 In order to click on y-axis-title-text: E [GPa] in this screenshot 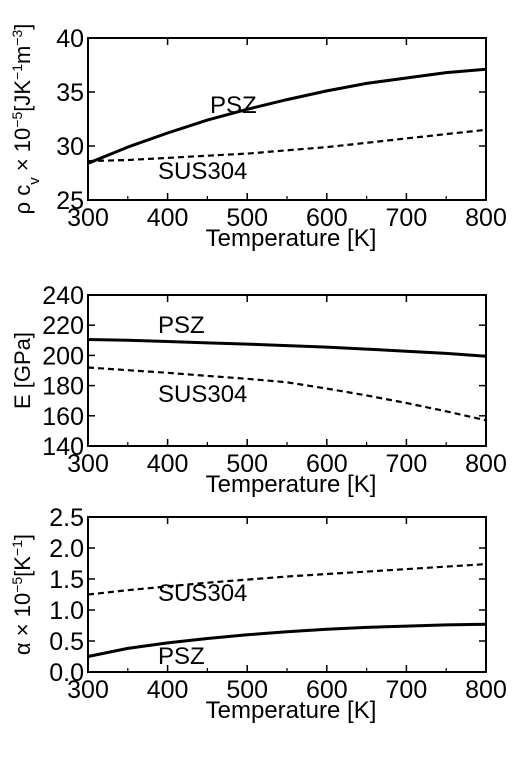, I will do `click(22, 370)`.